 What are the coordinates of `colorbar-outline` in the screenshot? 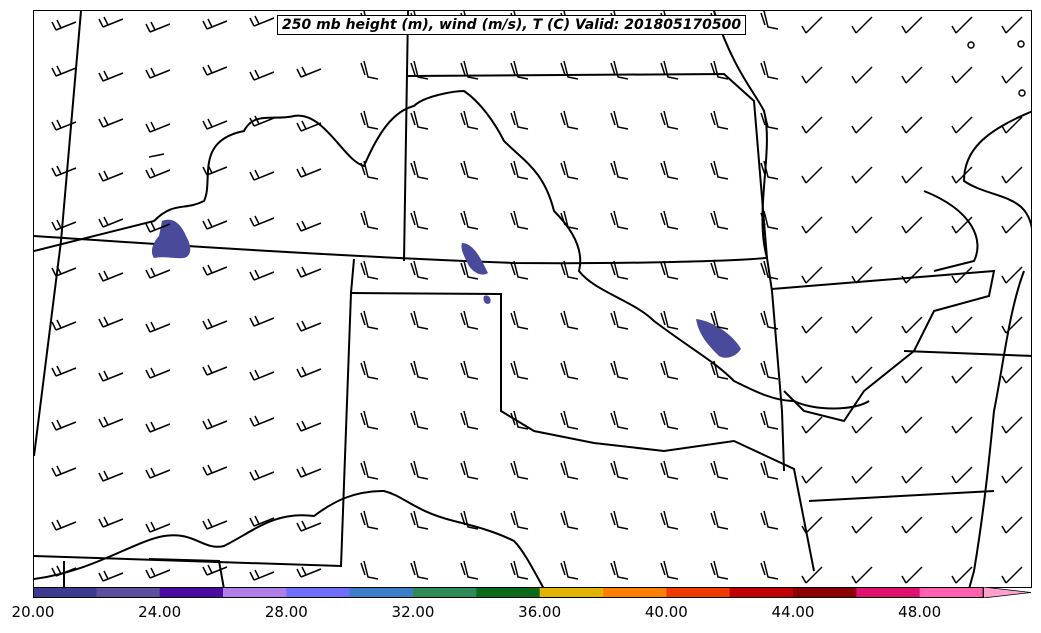 It's located at (508, 592).